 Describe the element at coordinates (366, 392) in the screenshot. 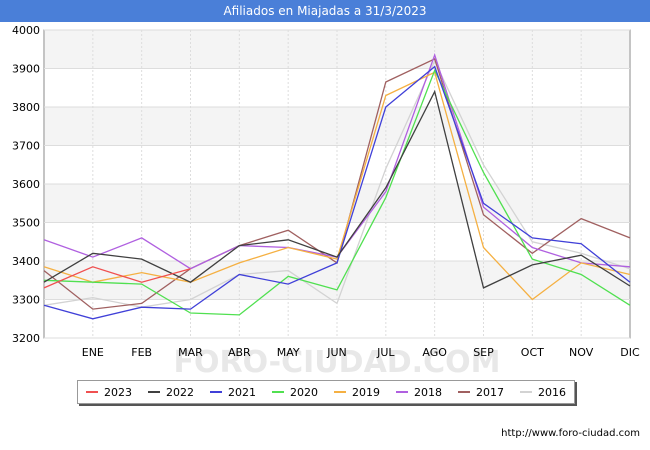

I see `legend-label: 2019` at that location.